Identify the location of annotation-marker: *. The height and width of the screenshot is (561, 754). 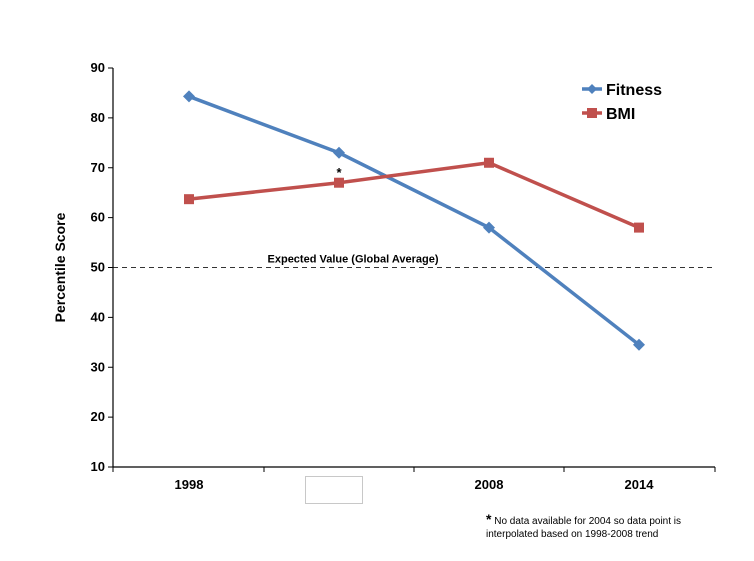
(339, 172).